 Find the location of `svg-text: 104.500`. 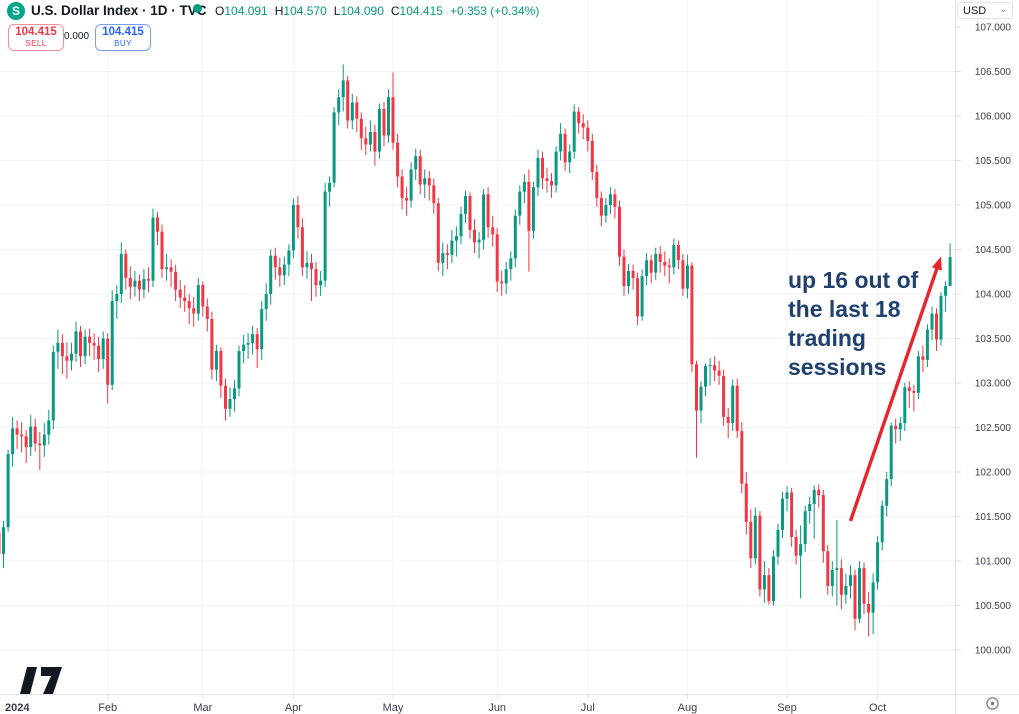

svg-text: 104.500 is located at coordinates (993, 250).